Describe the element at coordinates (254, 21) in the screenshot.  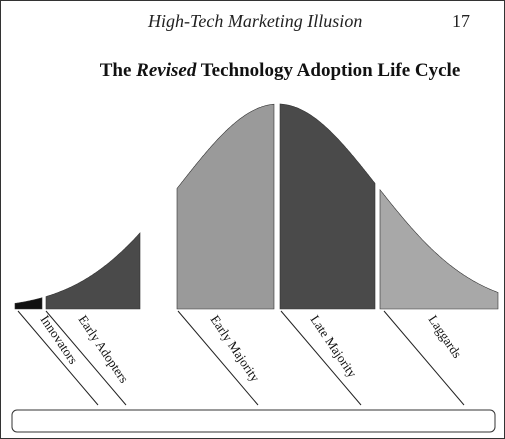
I see `running-head: High-Tech Marketing Illusion` at that location.